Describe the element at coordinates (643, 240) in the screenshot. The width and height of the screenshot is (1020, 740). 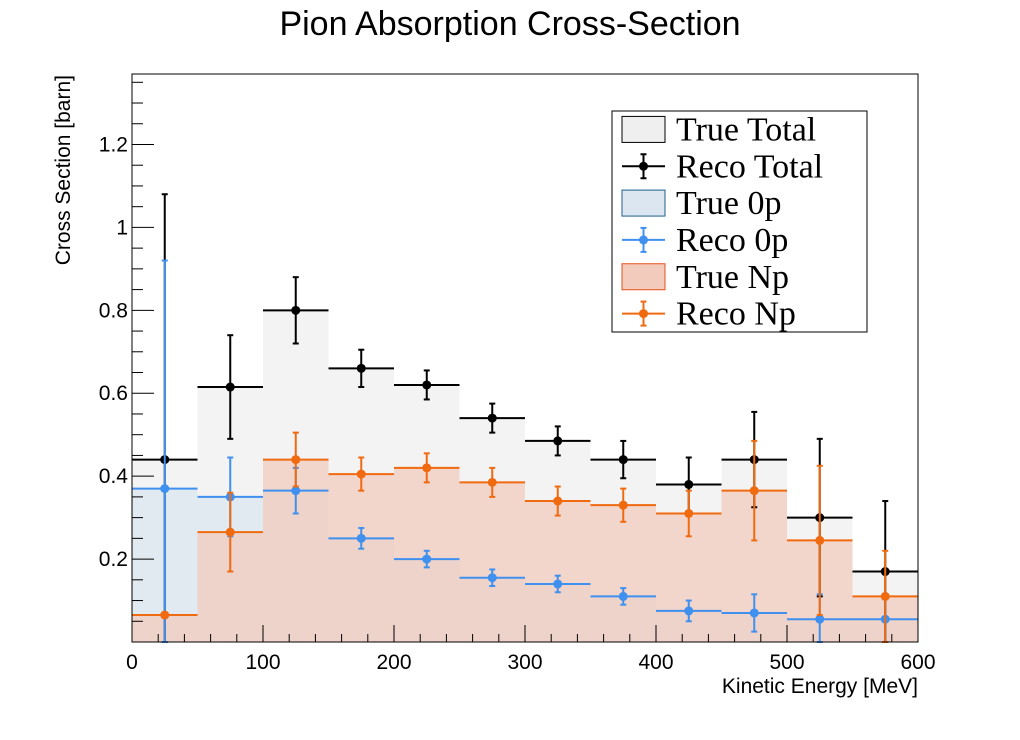
I see `legend-marker-reco-0p` at that location.